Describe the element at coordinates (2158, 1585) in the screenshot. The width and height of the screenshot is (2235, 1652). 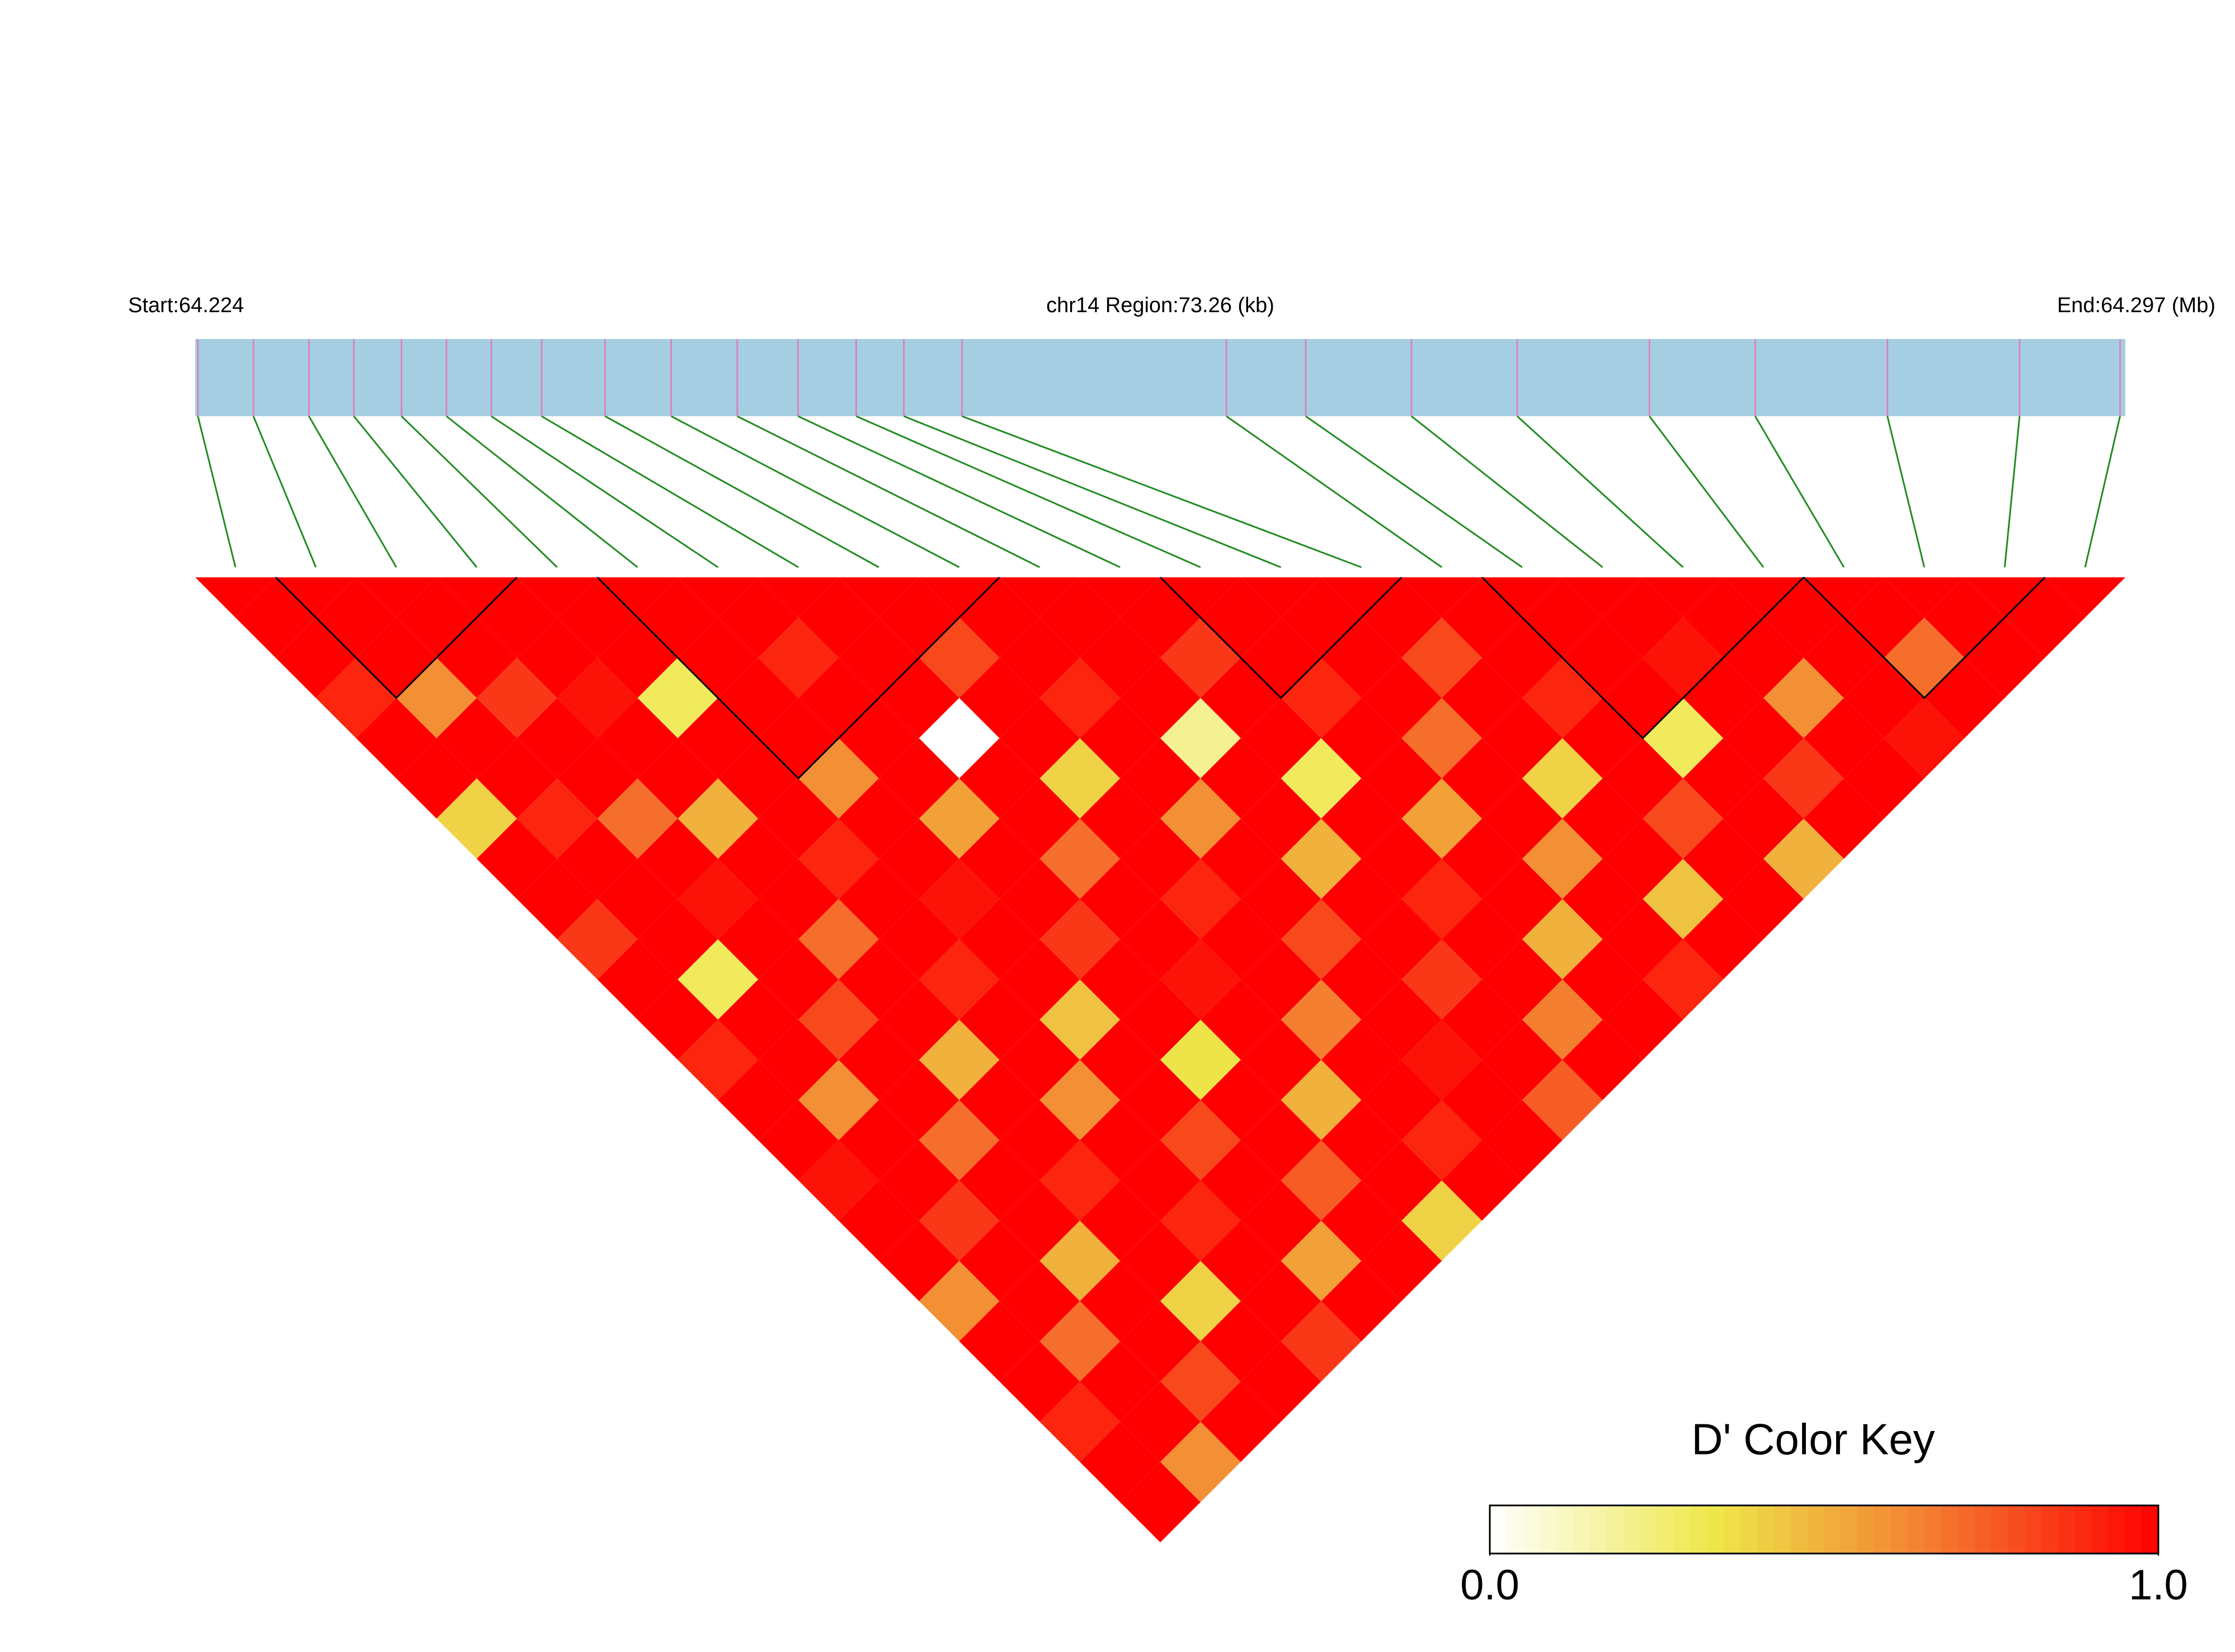
I see `color-key-label: 1.0` at that location.